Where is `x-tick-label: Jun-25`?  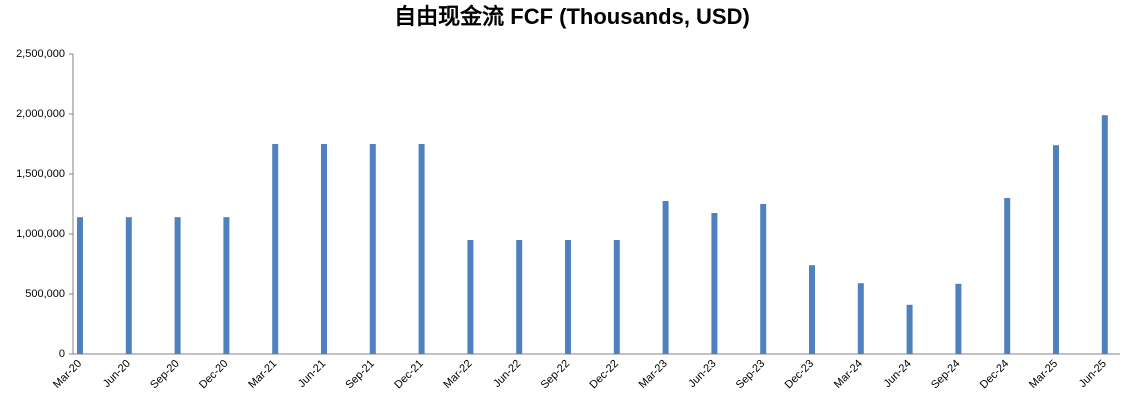 x-tick-label: Jun-25 is located at coordinates (1093, 374).